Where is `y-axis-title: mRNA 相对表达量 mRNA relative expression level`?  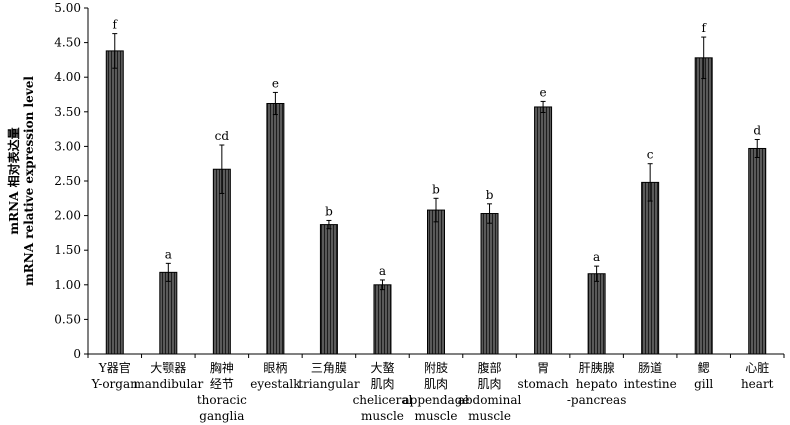 y-axis-title: mRNA 相对表达量 mRNA relative expression level is located at coordinates (21, 181).